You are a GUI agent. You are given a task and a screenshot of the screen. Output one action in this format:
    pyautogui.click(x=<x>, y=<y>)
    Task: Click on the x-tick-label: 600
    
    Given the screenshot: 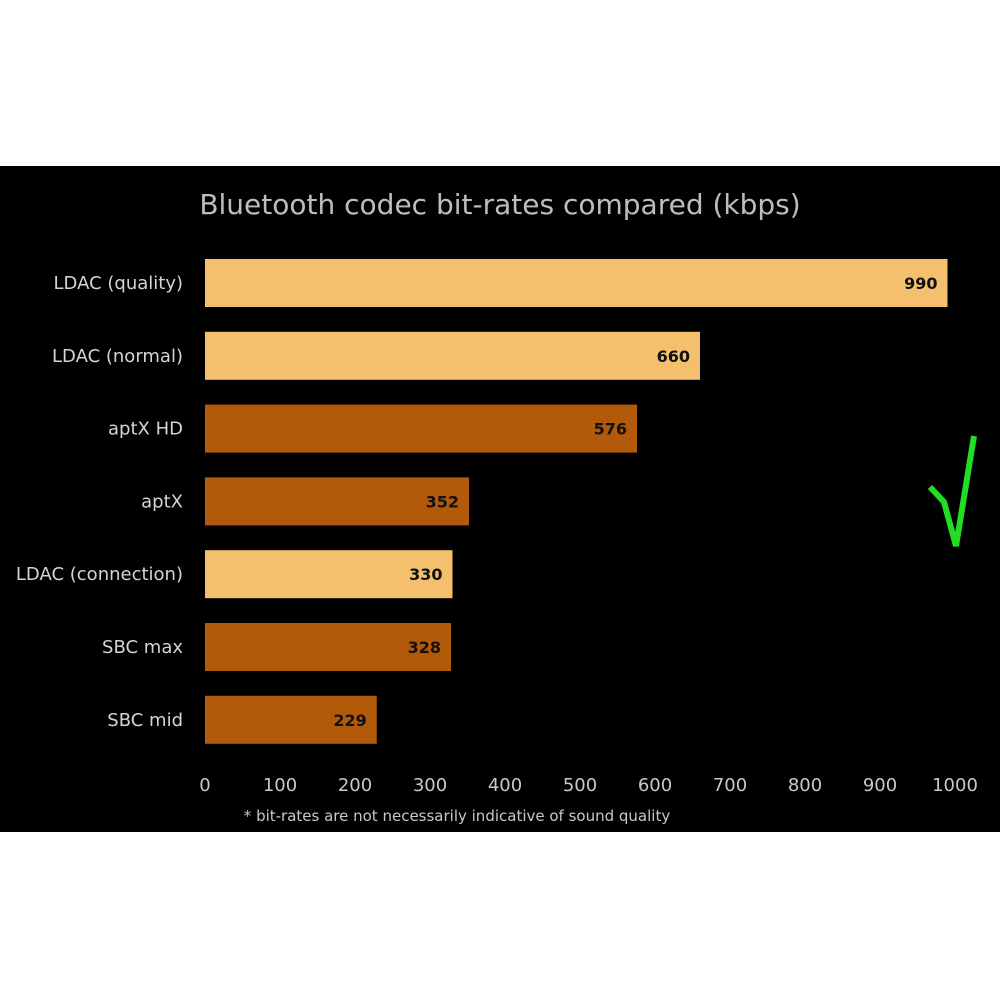 What is the action you would take?
    pyautogui.click(x=655, y=785)
    